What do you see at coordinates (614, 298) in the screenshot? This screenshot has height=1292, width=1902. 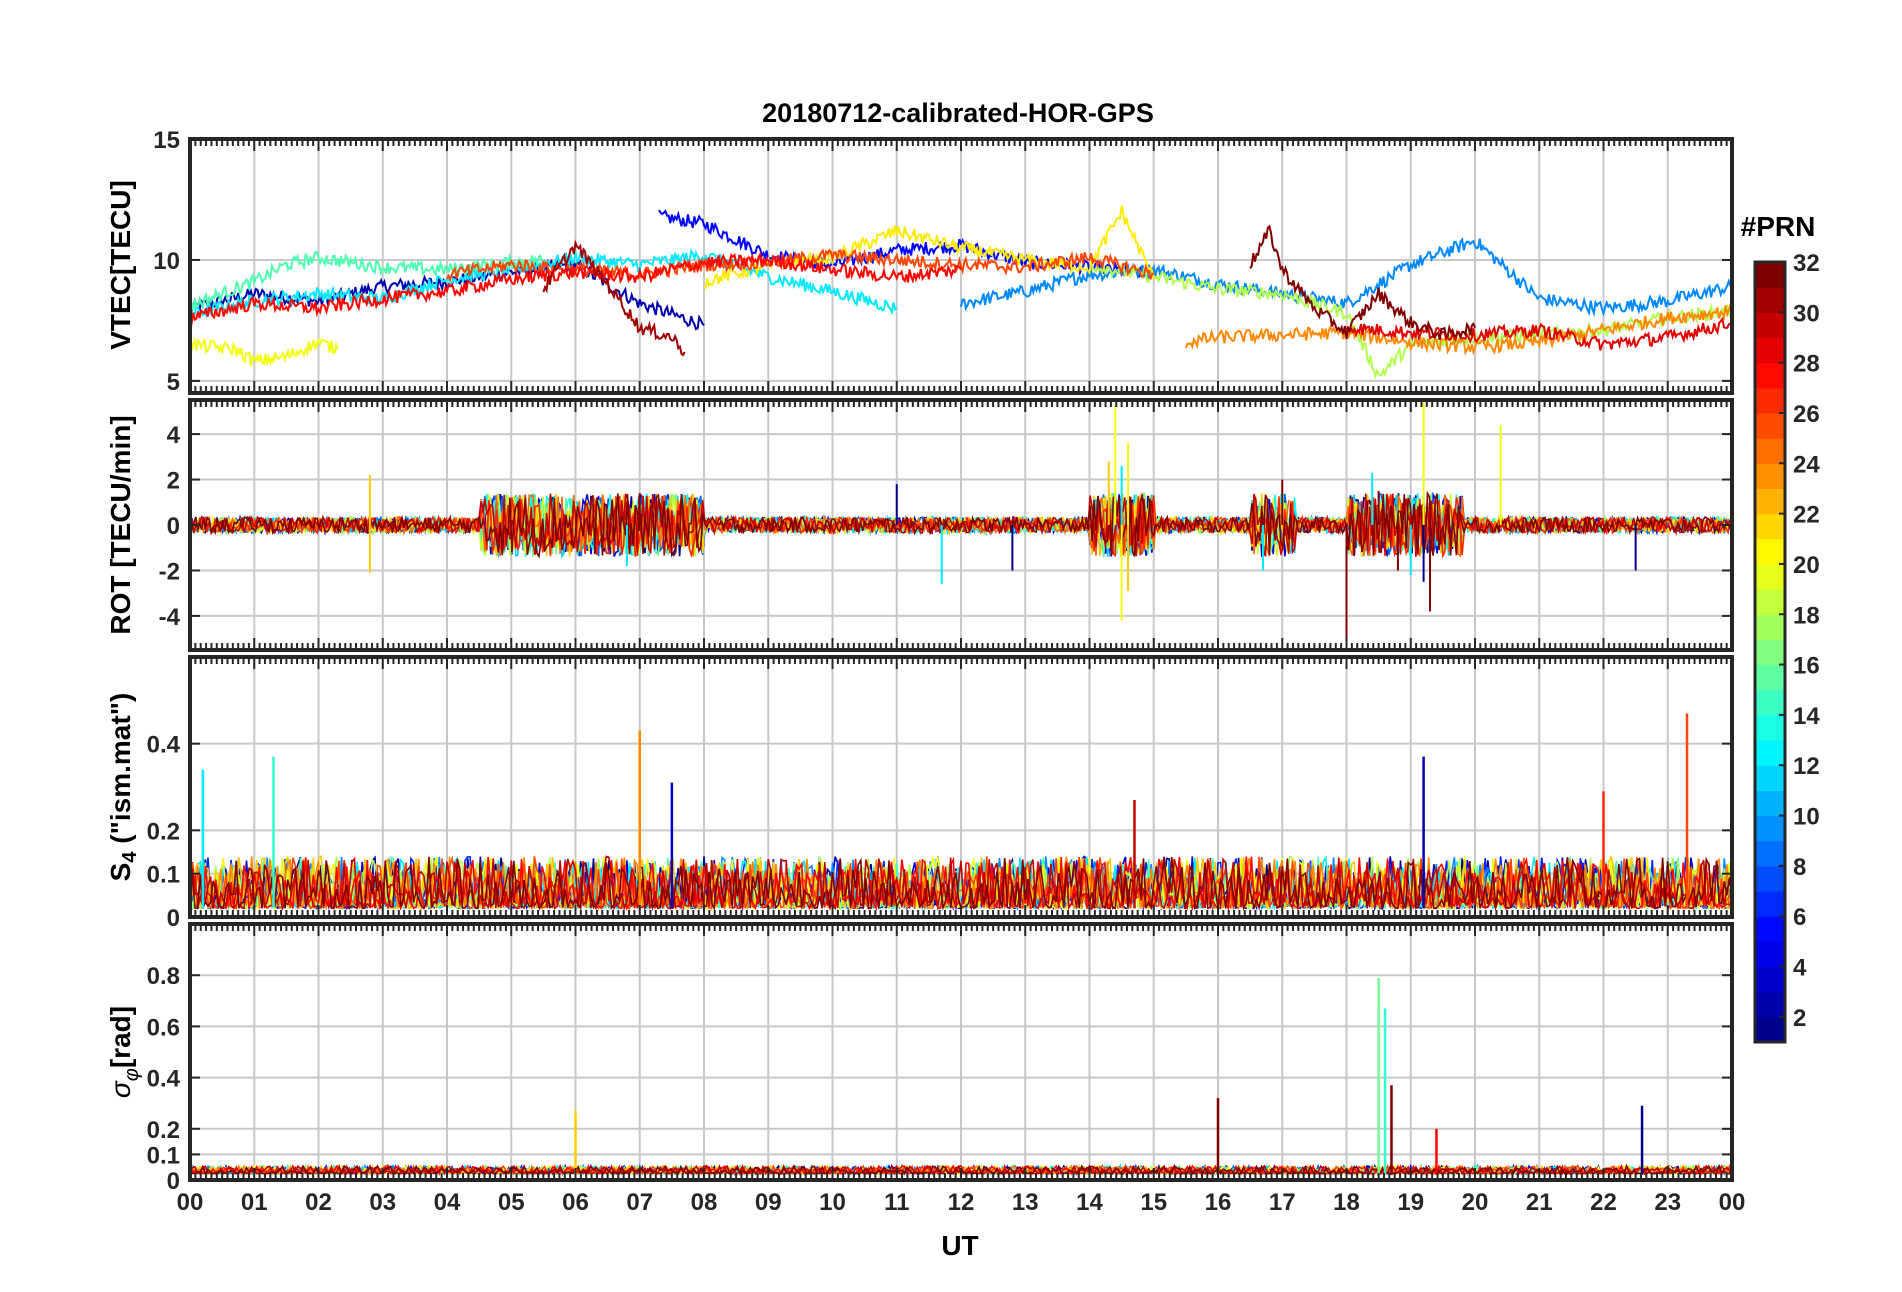 I see `vtec-series-prn31` at bounding box center [614, 298].